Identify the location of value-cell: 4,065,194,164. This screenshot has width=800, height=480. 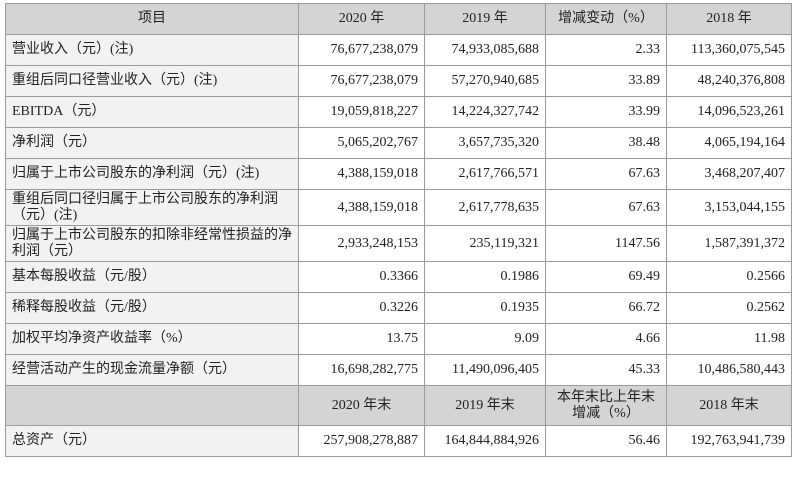
(729, 143).